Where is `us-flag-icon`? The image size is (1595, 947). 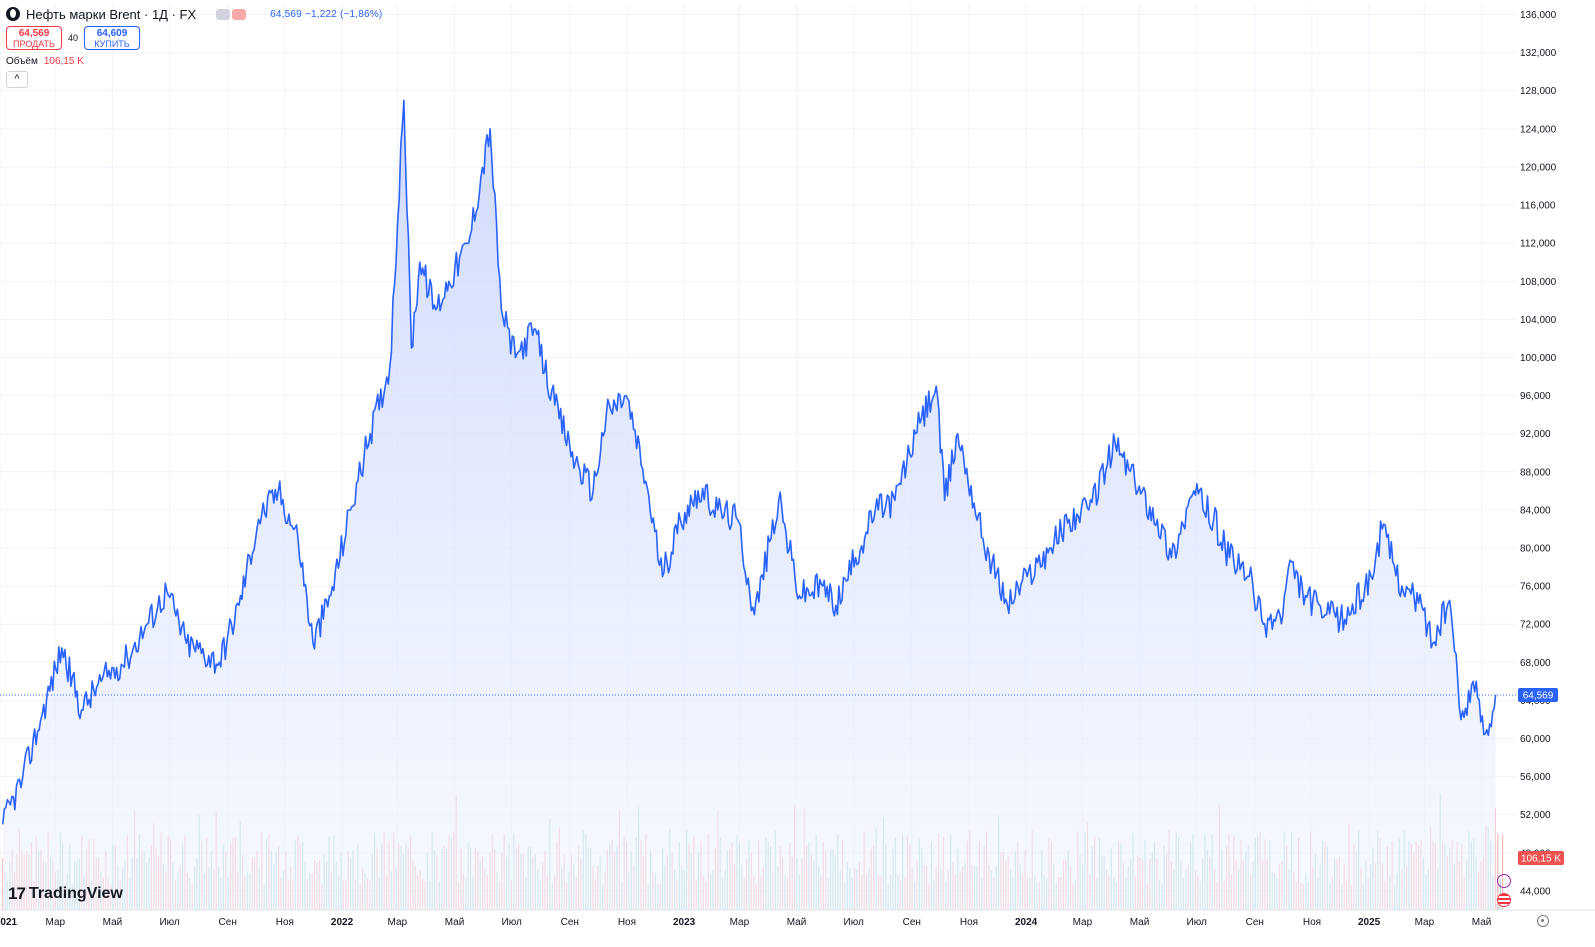 us-flag-icon is located at coordinates (1504, 900).